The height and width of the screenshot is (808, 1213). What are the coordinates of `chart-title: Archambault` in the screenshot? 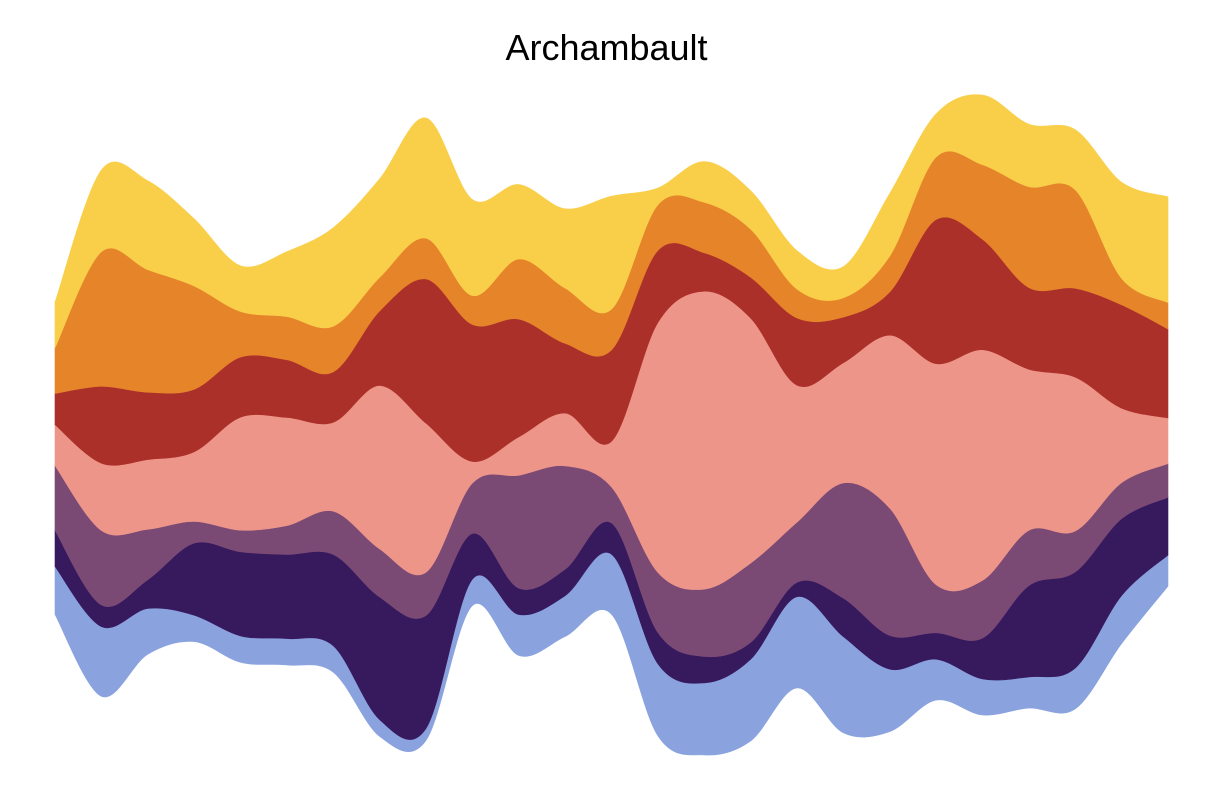 It's located at (606, 47).